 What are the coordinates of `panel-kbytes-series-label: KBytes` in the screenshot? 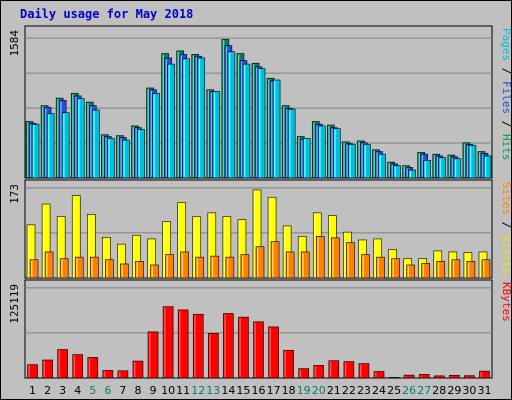 It's located at (506, 302).